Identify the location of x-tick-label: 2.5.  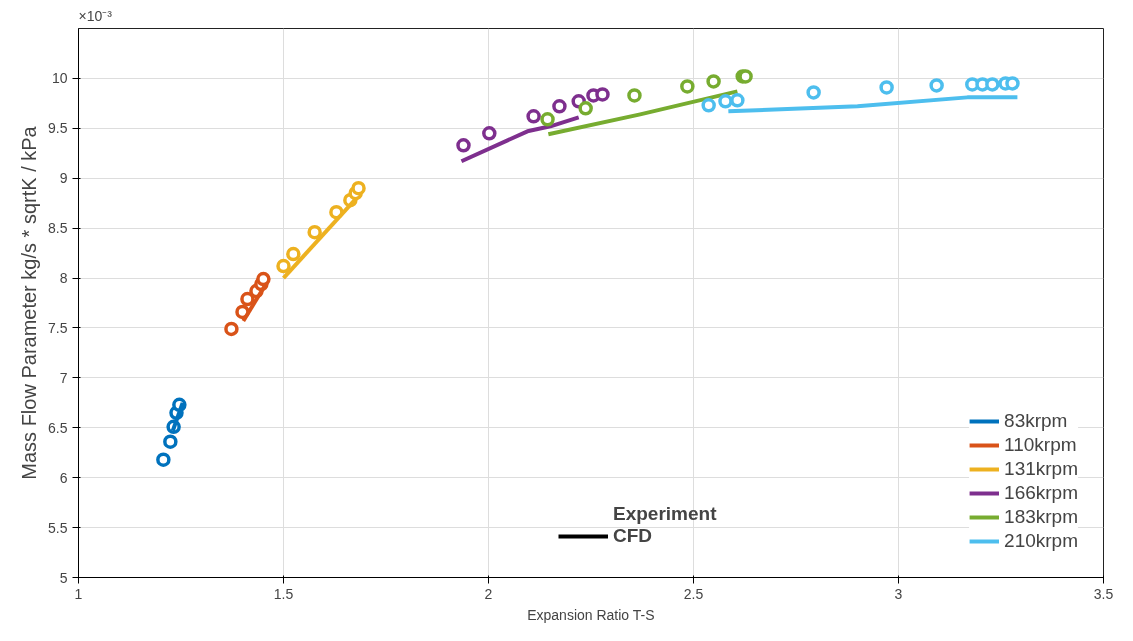
(693, 593).